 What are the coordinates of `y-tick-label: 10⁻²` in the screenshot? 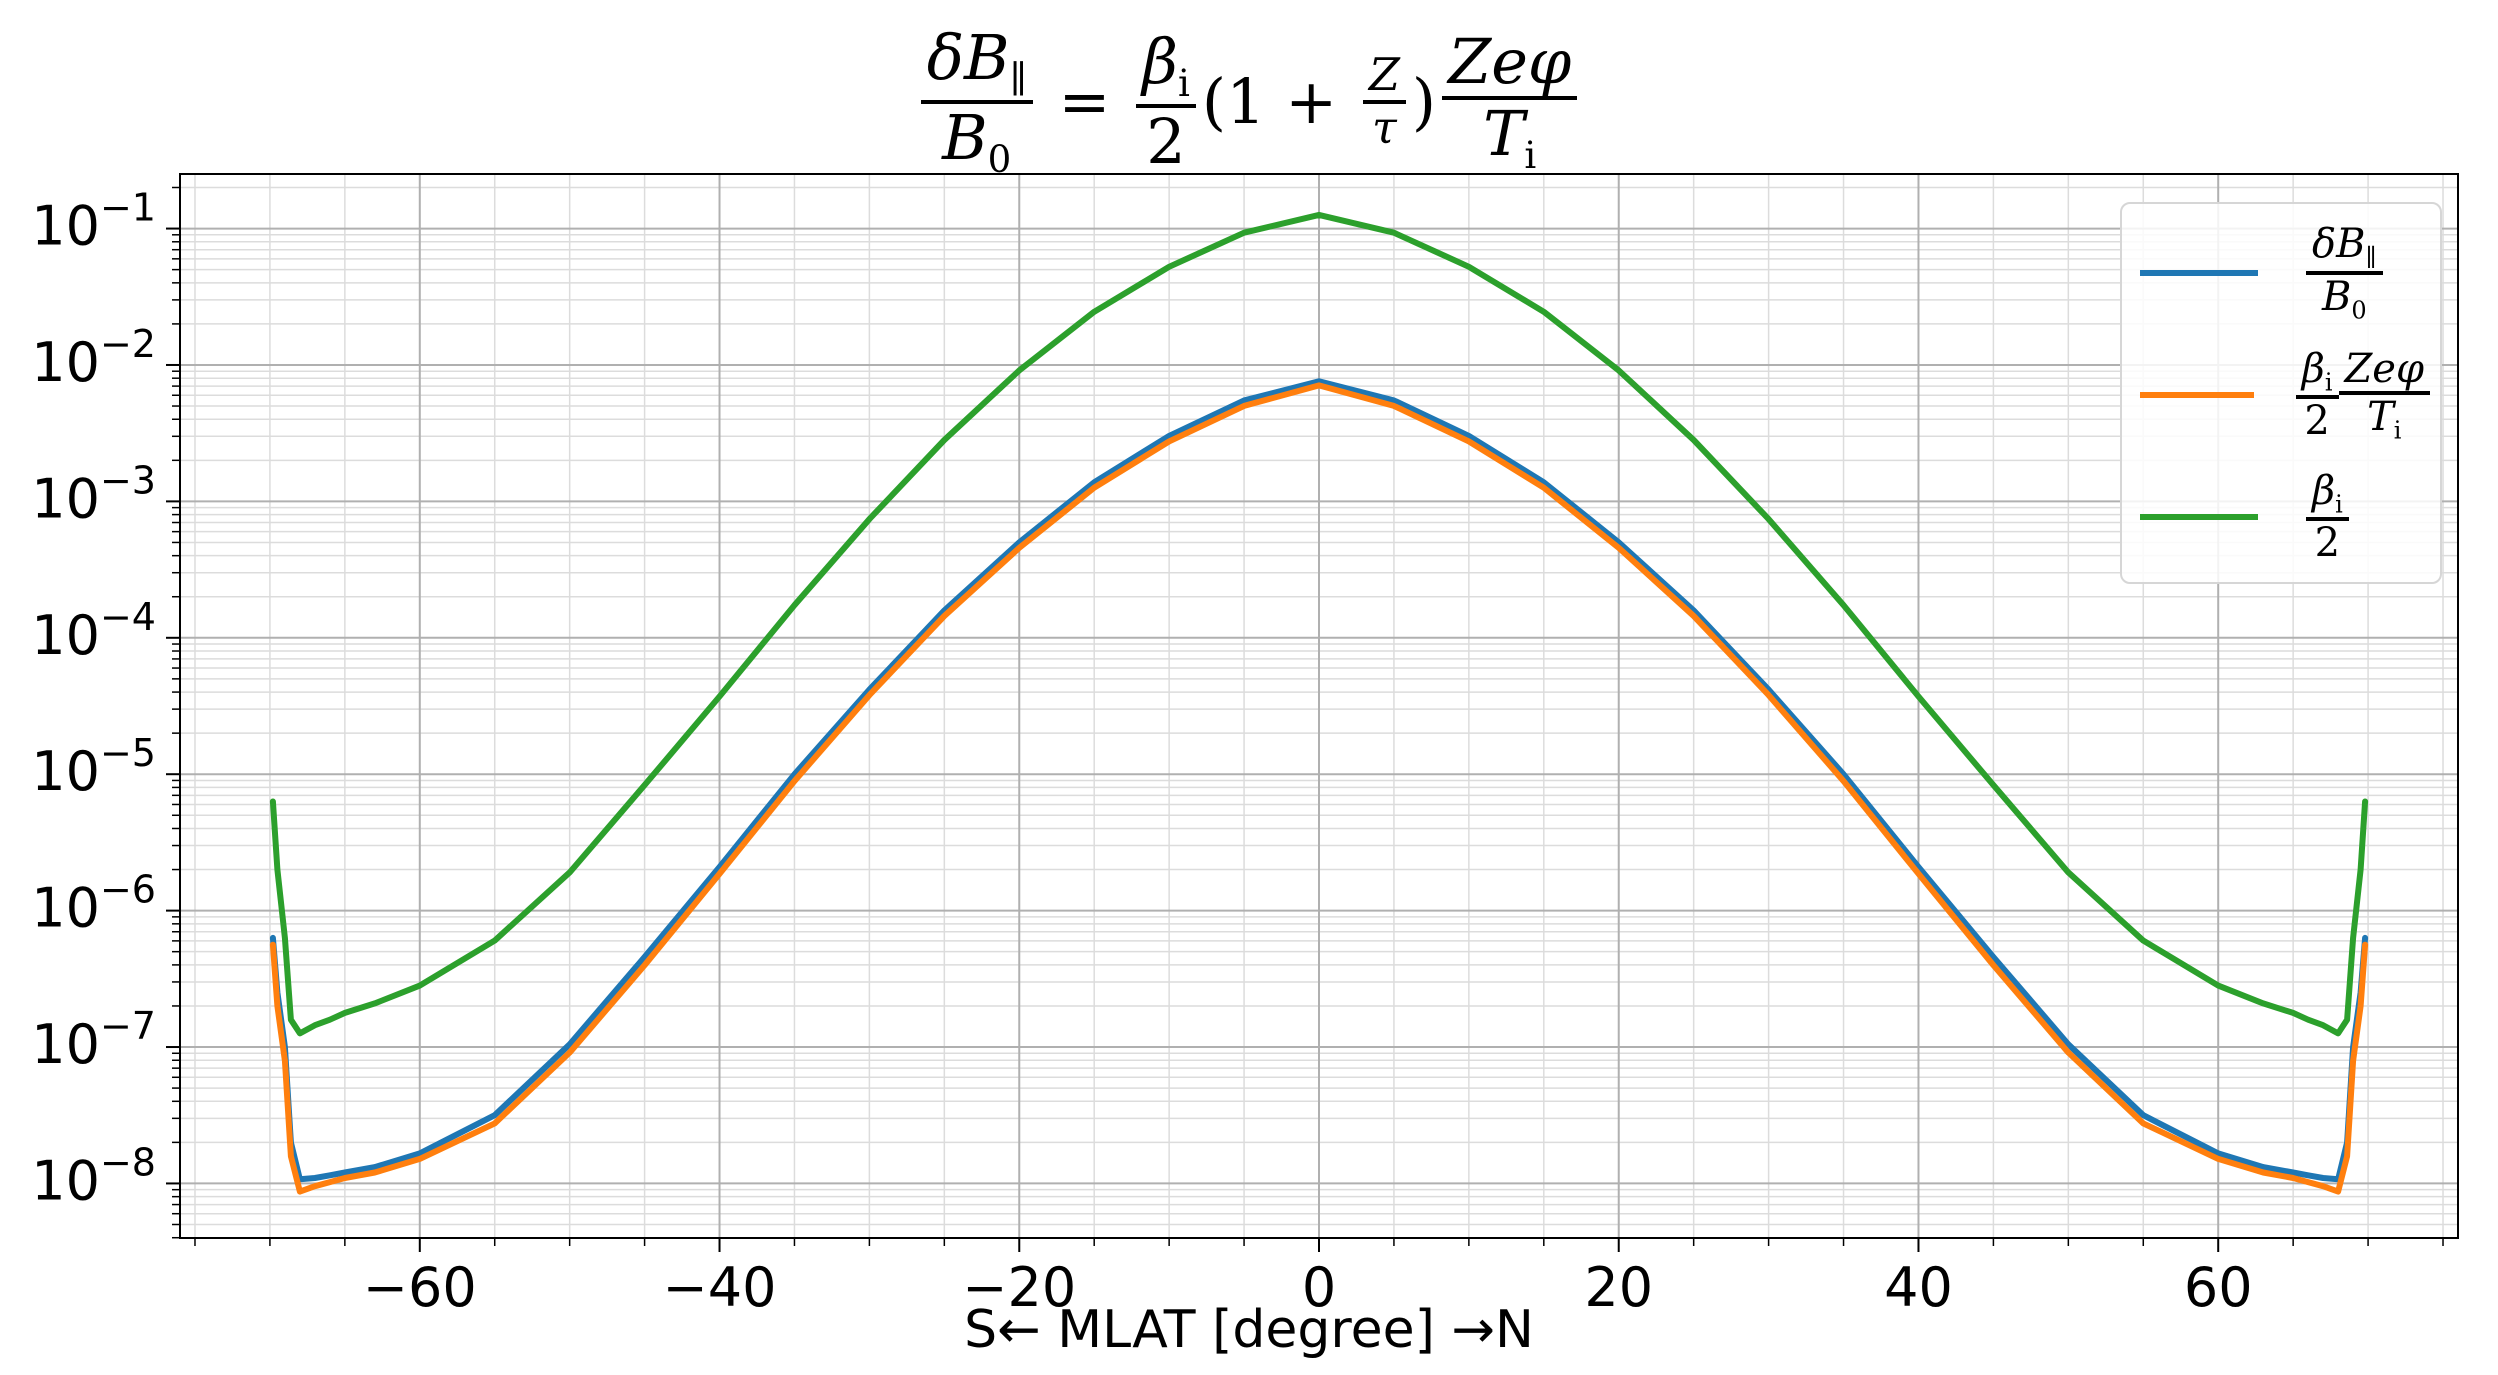 It's located at (93, 358).